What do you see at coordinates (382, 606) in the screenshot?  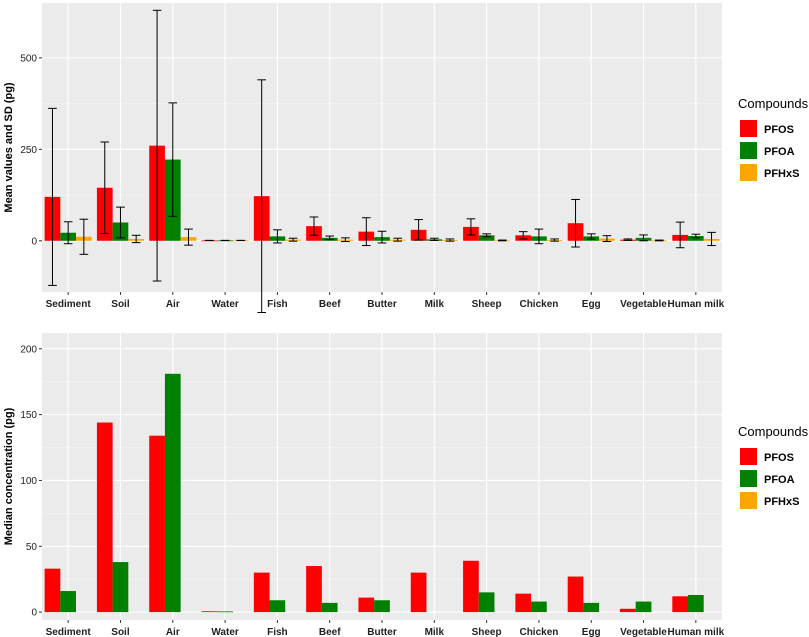 I see `bar-pfoa-butter` at bounding box center [382, 606].